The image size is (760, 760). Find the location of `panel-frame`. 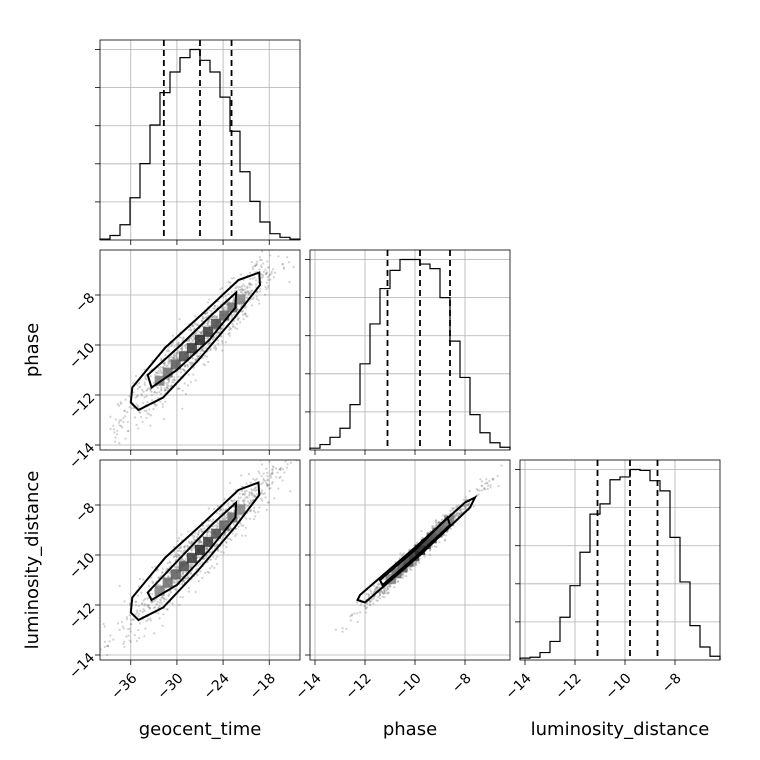

panel-frame is located at coordinates (200, 140).